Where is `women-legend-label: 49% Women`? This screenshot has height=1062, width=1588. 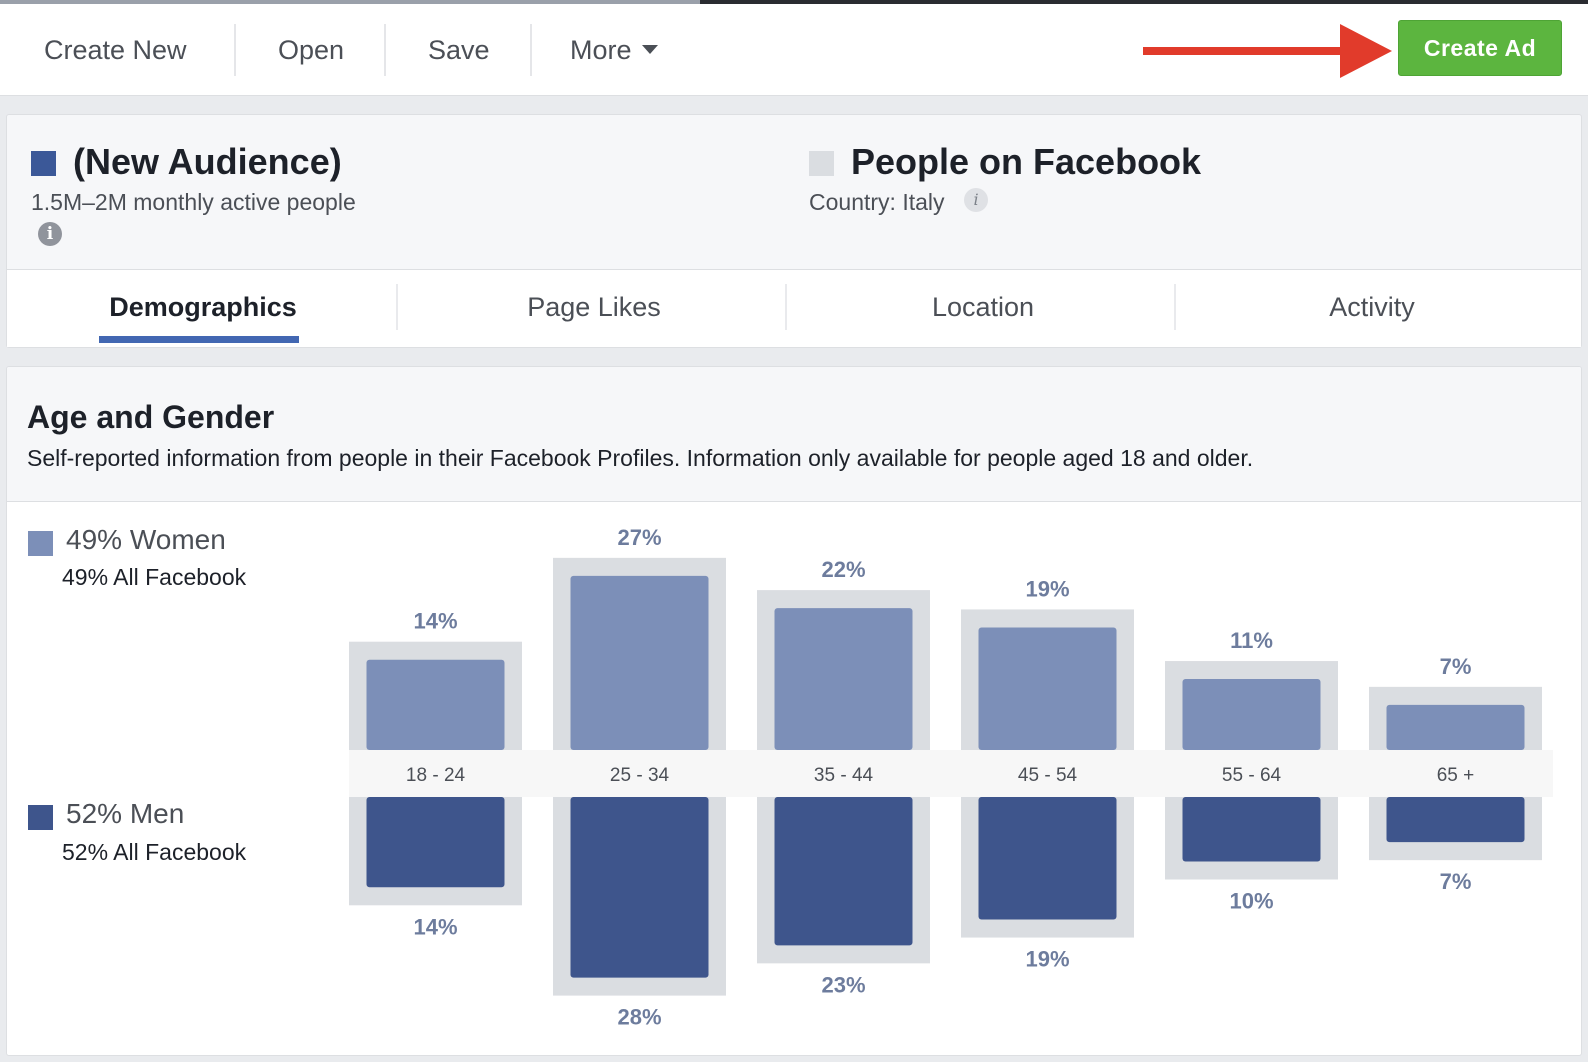
women-legend-label: 49% Women is located at coordinates (146, 539).